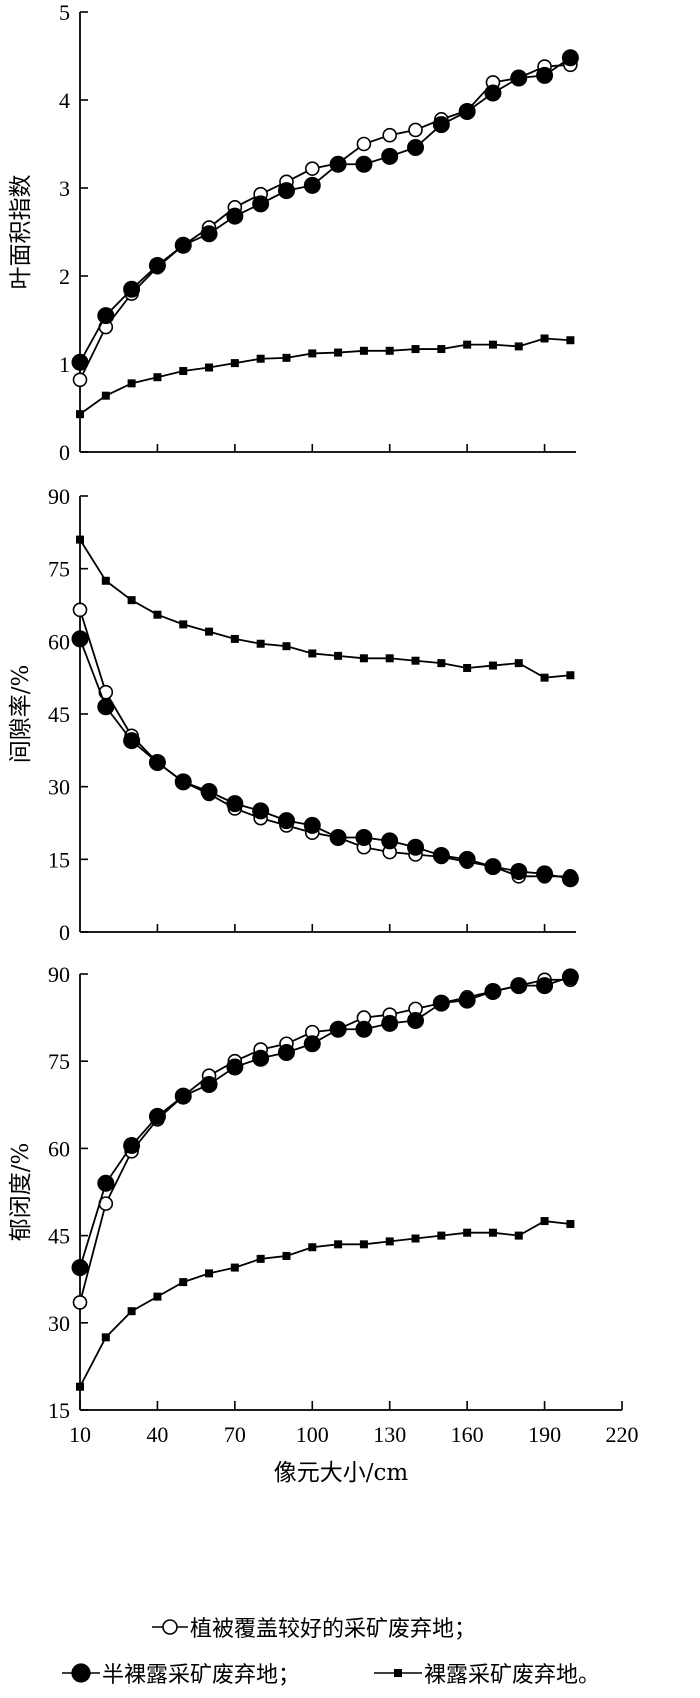  What do you see at coordinates (622, 1434) in the screenshot?
I see `x-tick-label: 220` at bounding box center [622, 1434].